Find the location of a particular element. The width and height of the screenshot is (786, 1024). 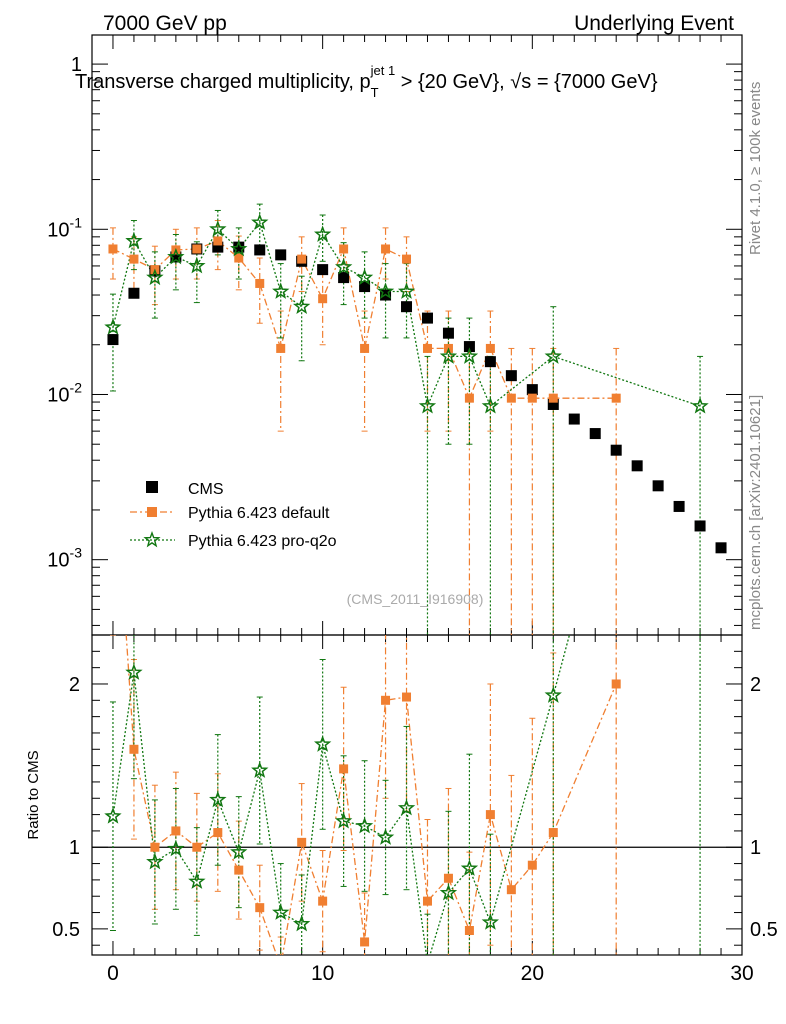

legend-label-proq2o: Pythia 6.423 pro-q2o is located at coordinates (262, 541).